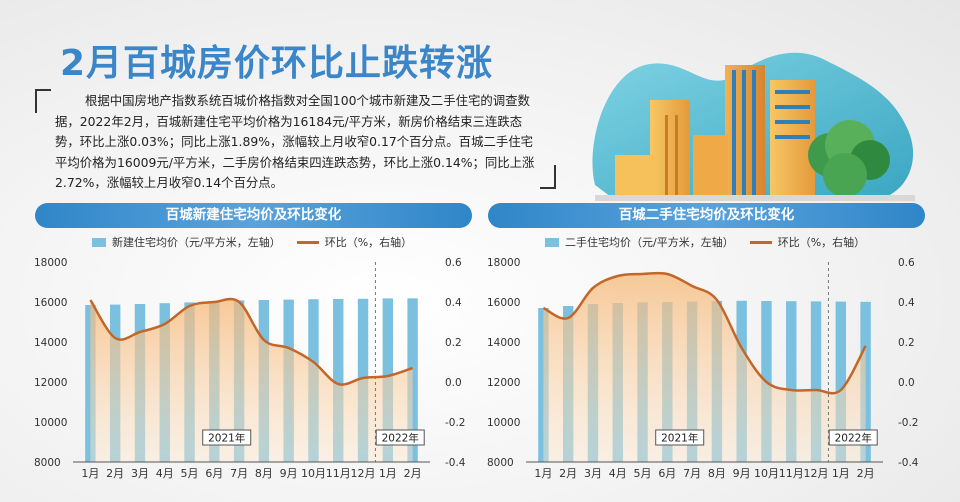  Describe the element at coordinates (253, 215) in the screenshot. I see `chart-title-new-homes: 百城新建住宅均价及环比变化` at that location.